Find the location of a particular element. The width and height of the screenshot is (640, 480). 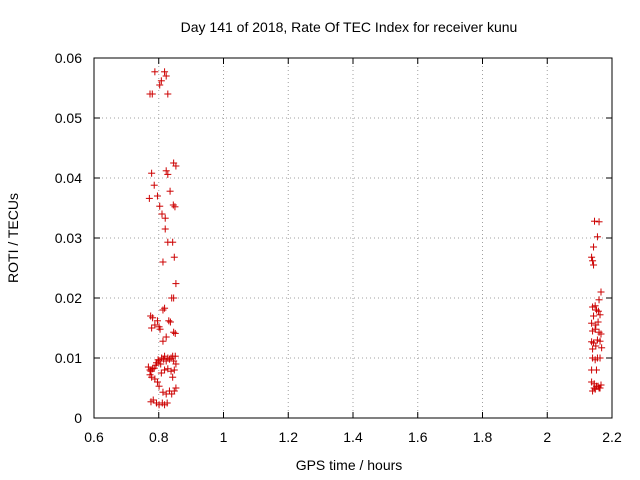

y-tick-label: 0 is located at coordinates (78, 418).